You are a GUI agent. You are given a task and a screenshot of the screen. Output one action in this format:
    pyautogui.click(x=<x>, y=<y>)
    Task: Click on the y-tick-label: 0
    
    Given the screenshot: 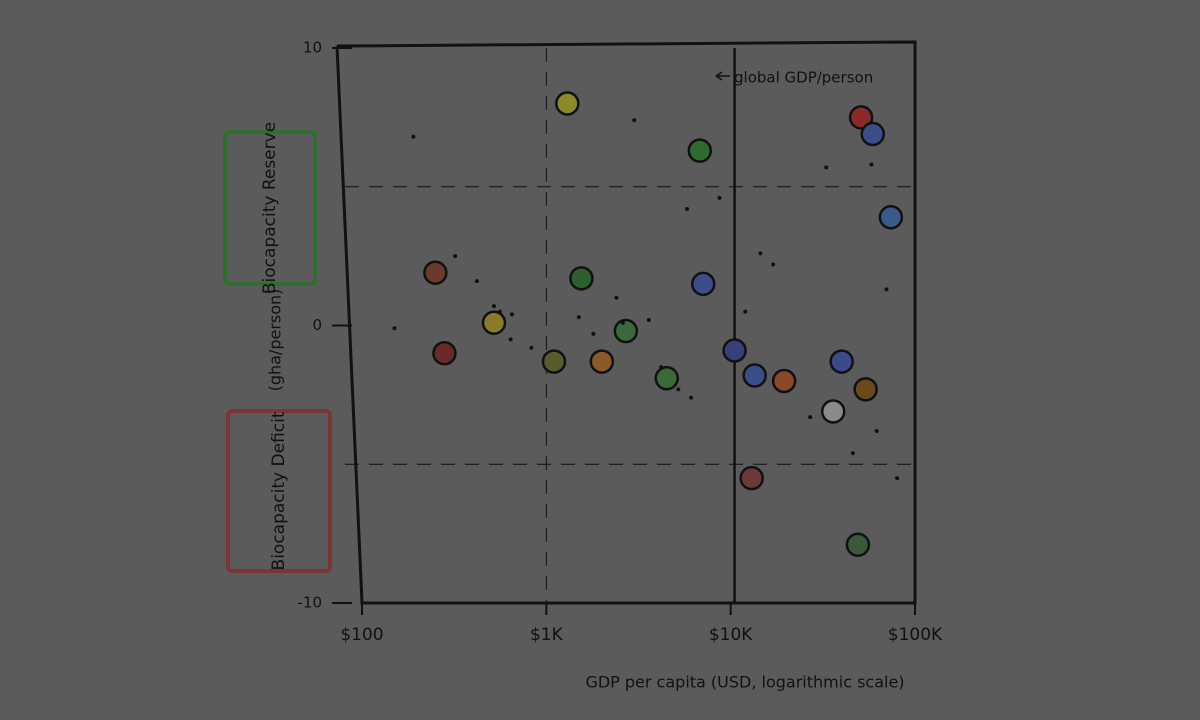 What is the action you would take?
    pyautogui.click(x=317, y=325)
    